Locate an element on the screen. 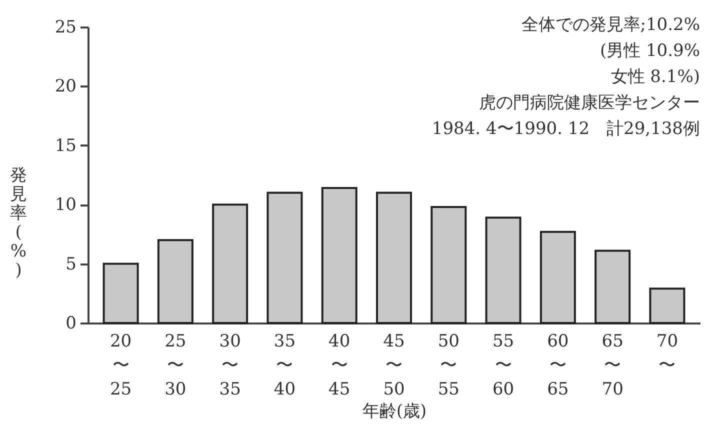  x-axis-title: 年齢(歳) is located at coordinates (394, 412).